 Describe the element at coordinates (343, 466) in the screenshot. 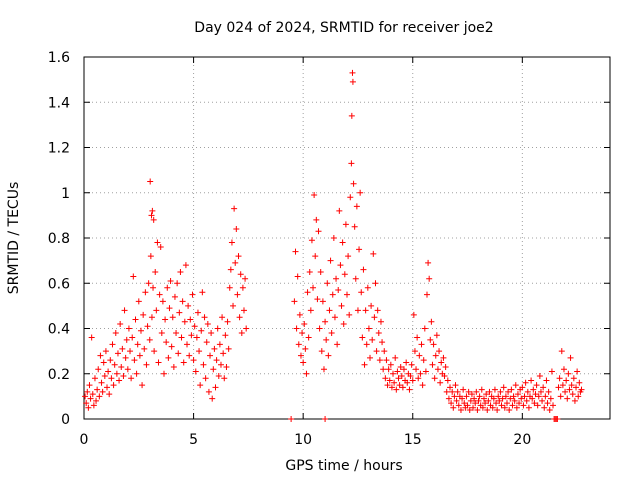

I see `x-axis-label: GPS time / hours` at that location.